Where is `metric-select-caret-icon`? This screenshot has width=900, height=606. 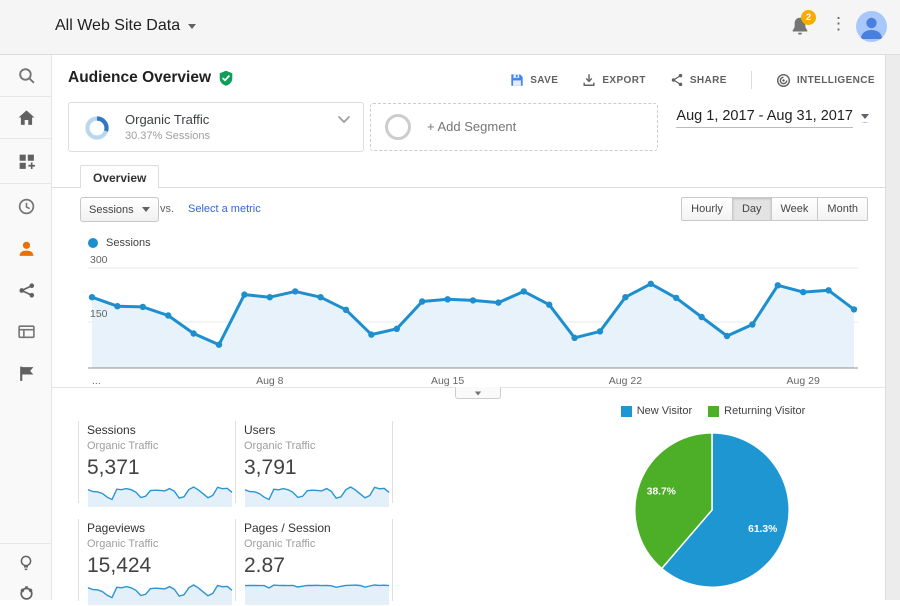 metric-select-caret-icon is located at coordinates (145, 209).